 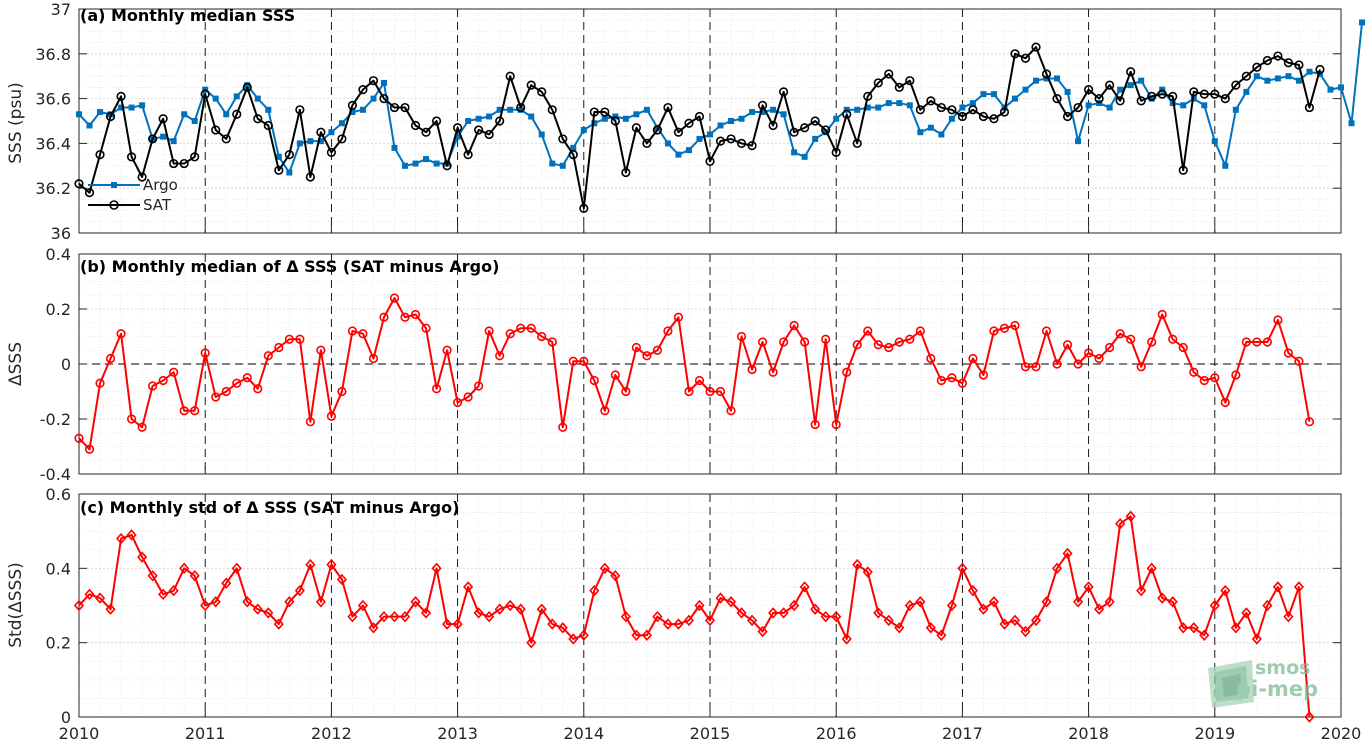 What do you see at coordinates (157, 205) in the screenshot?
I see `legend-sat-label: SAT` at bounding box center [157, 205].